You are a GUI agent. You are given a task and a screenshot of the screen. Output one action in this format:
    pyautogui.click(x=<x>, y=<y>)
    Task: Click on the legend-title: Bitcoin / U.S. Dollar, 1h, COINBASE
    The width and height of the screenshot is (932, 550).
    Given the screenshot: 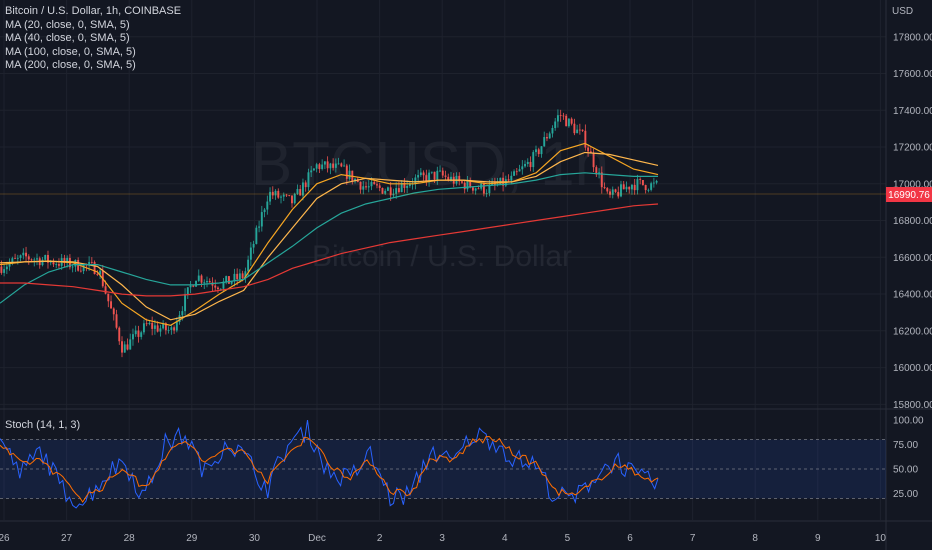 What is the action you would take?
    pyautogui.click(x=93, y=11)
    